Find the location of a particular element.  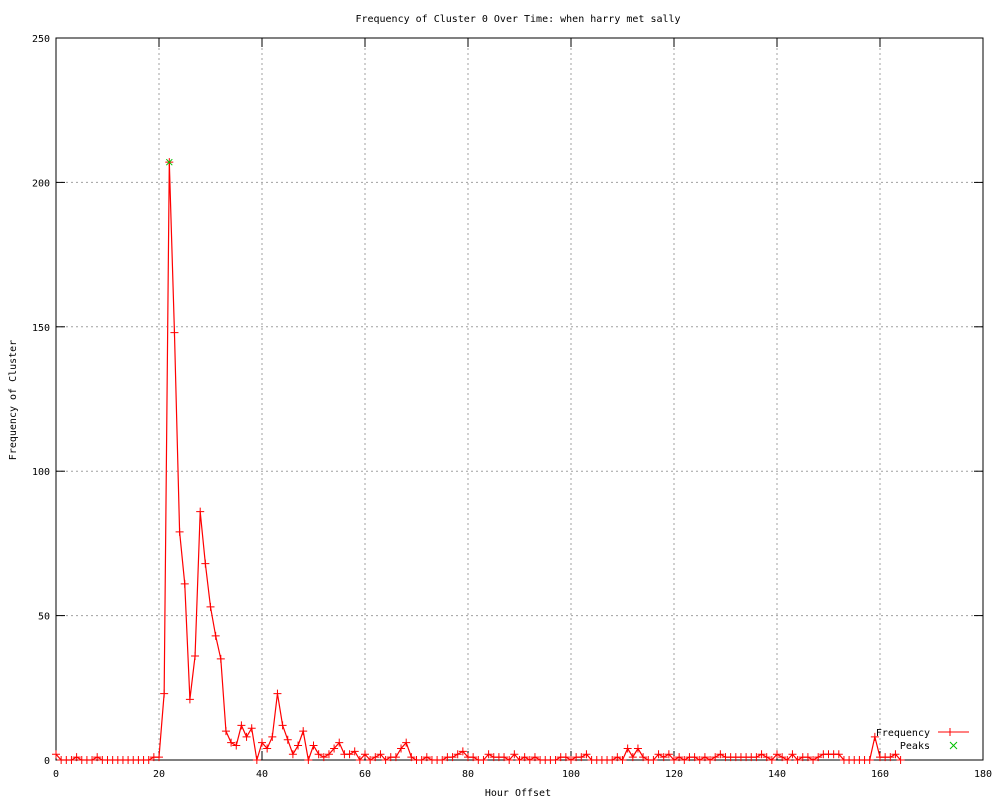

x-tick-label: 120 is located at coordinates (674, 774).